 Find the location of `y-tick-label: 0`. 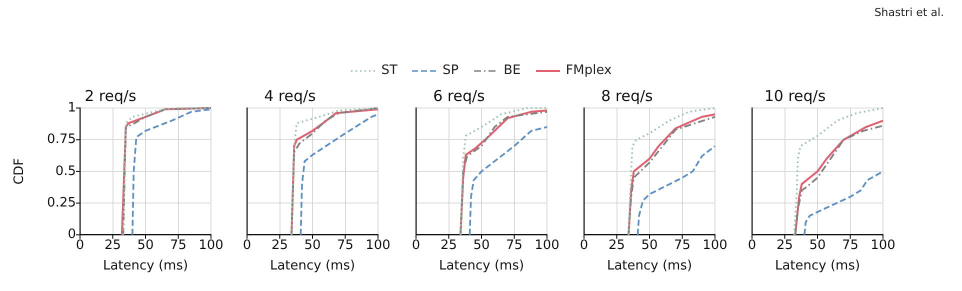

y-tick-label: 0 is located at coordinates (72, 234).